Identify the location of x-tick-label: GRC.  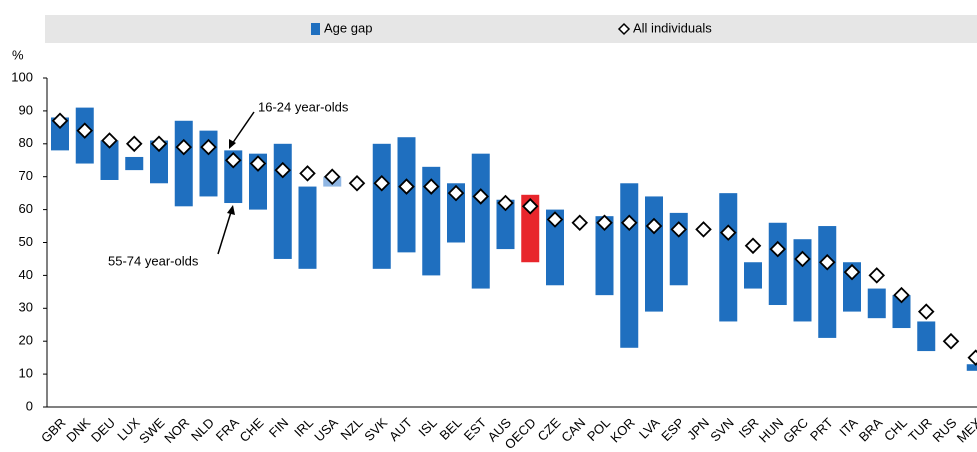
(795, 430).